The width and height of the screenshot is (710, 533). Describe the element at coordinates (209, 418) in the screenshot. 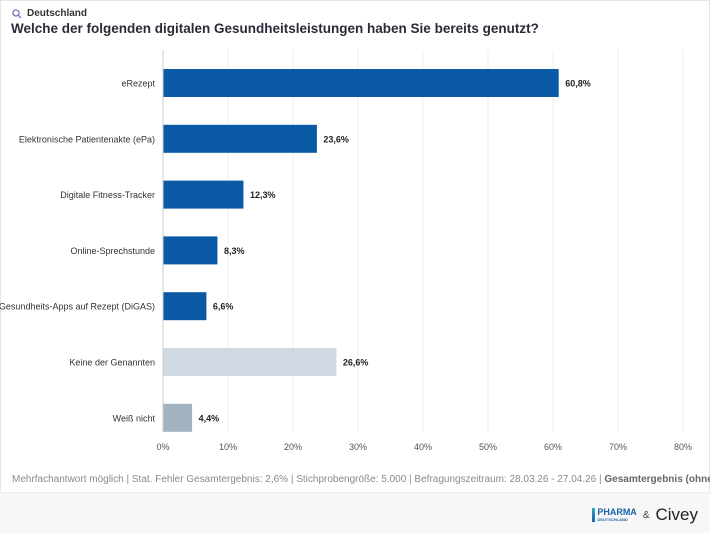

I see `value-label: 4,4%` at that location.